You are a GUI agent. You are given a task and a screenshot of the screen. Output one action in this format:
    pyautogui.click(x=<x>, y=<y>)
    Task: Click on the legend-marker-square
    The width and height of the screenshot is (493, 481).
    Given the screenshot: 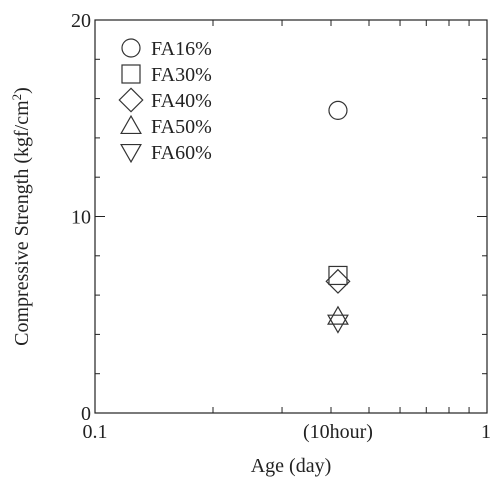 What is the action you would take?
    pyautogui.click(x=131, y=74)
    